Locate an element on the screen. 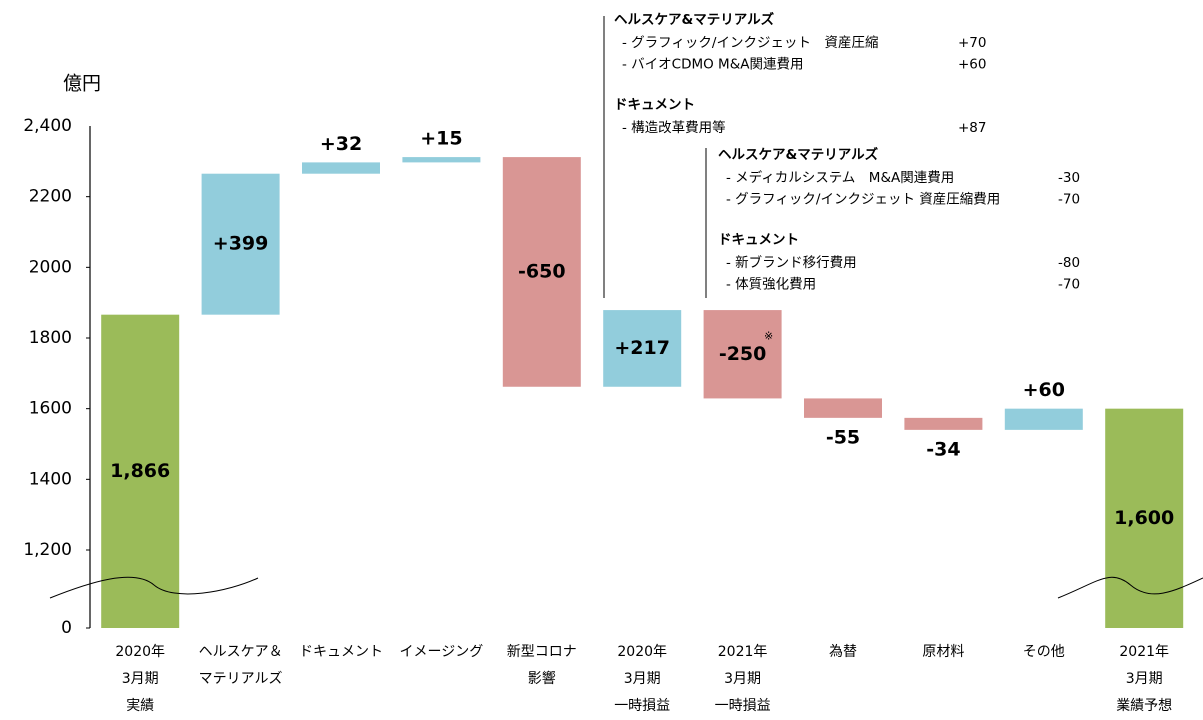  x-tick-label: イメージング is located at coordinates (442, 652).